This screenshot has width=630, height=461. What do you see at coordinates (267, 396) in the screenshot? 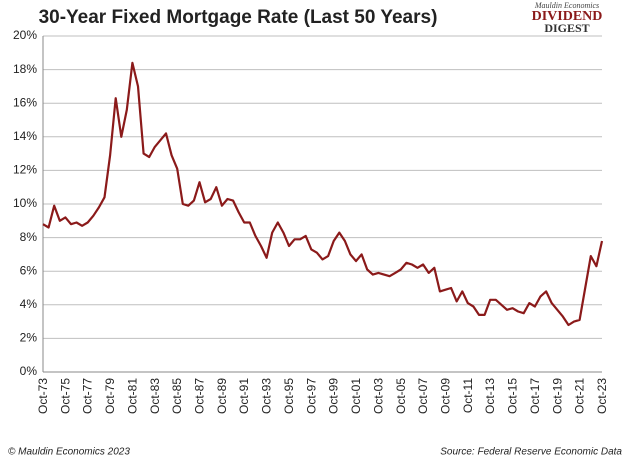
I see `x-tick-label: Oct-93` at bounding box center [267, 396].